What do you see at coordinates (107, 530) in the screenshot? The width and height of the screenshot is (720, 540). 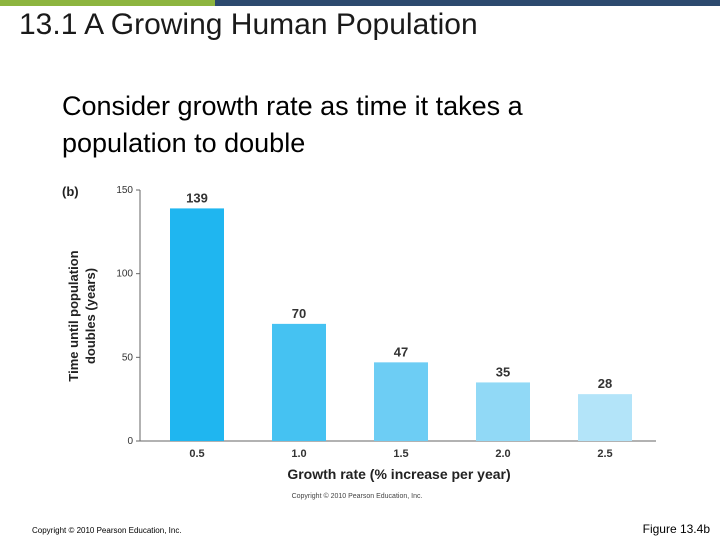 I see `footer-copyright: Copyright © 2010 Pearson Education, Inc.` at bounding box center [107, 530].